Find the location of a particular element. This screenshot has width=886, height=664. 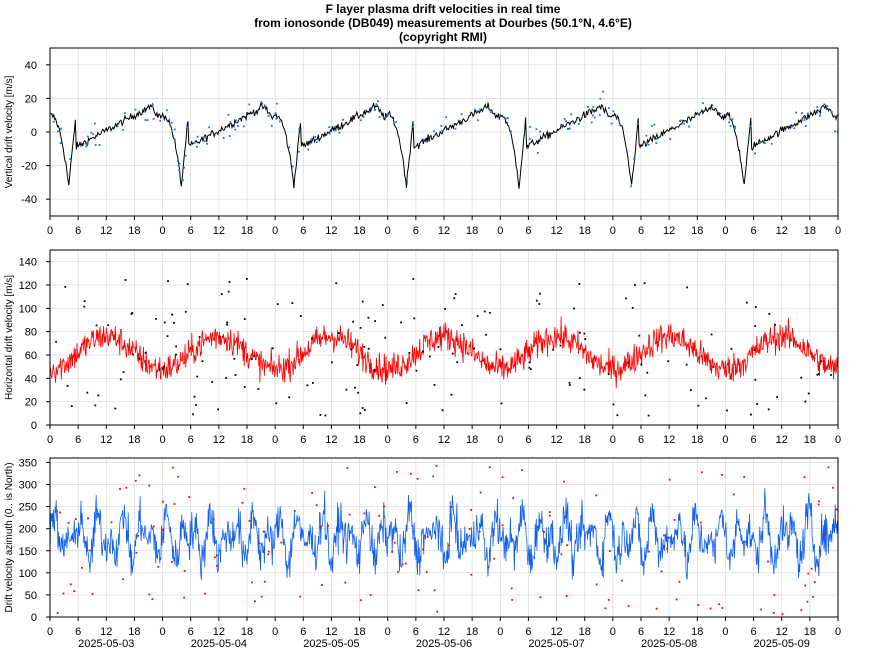

chart-title-line-3: (copyright RMI) is located at coordinates (443, 37).